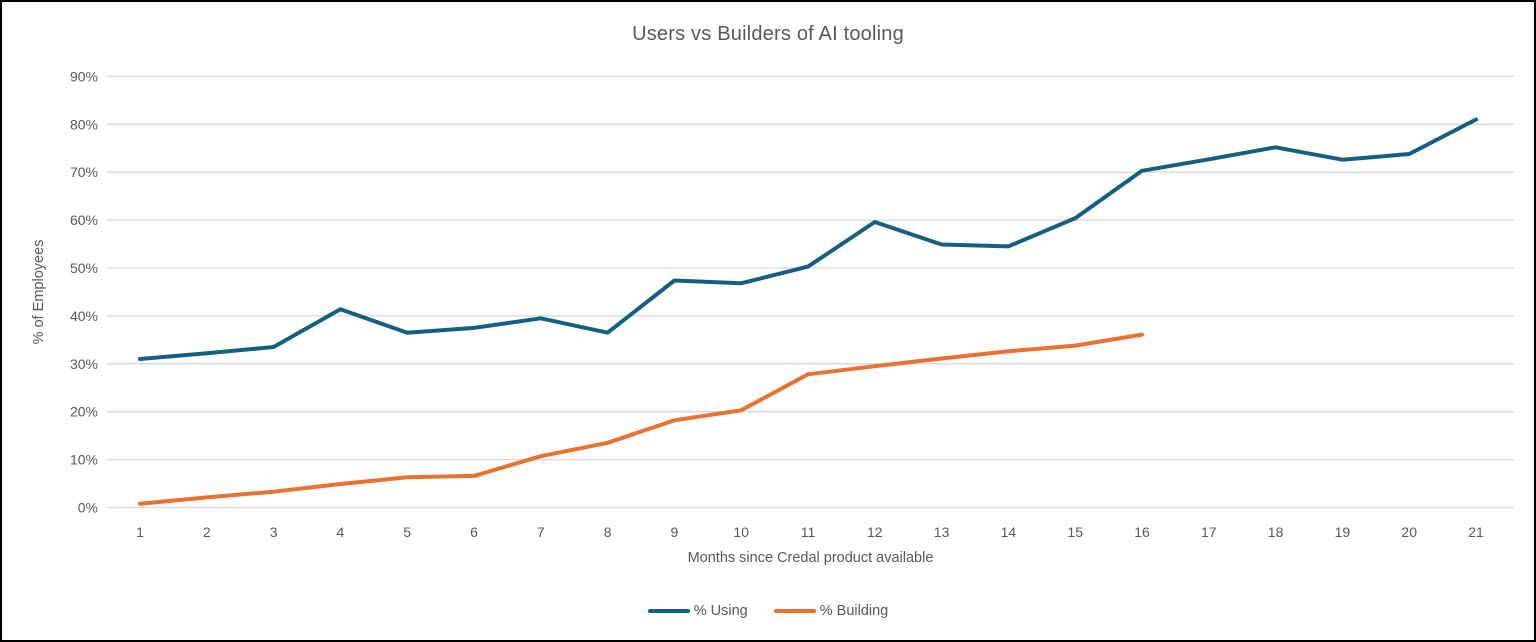 This screenshot has height=642, width=1536. Describe the element at coordinates (875, 532) in the screenshot. I see `x-tick-label: 12` at that location.